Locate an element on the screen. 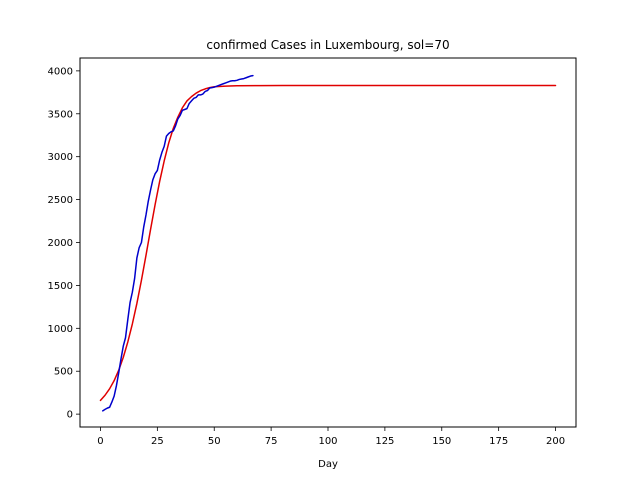  y-axis: 0 500 1000 1500 2000 2500 3000 3500 4000 is located at coordinates (64, 243).